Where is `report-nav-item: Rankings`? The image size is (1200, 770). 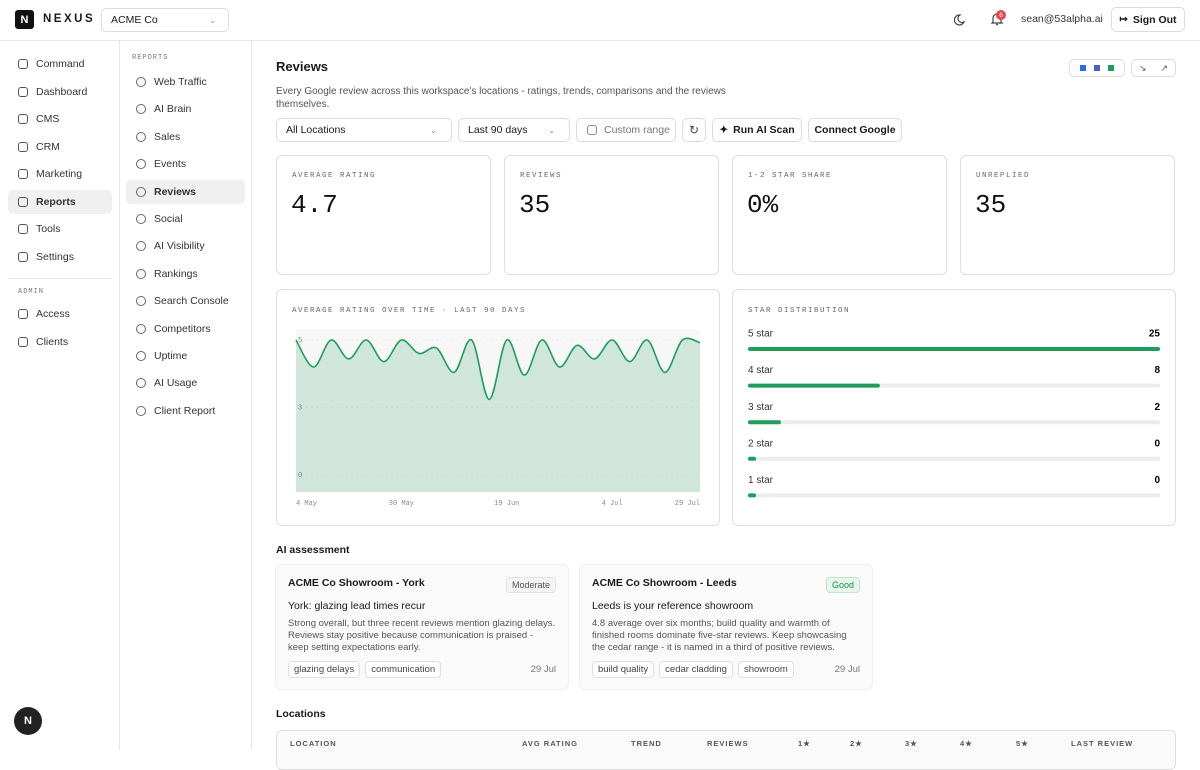 report-nav-item: Rankings is located at coordinates (185, 274).